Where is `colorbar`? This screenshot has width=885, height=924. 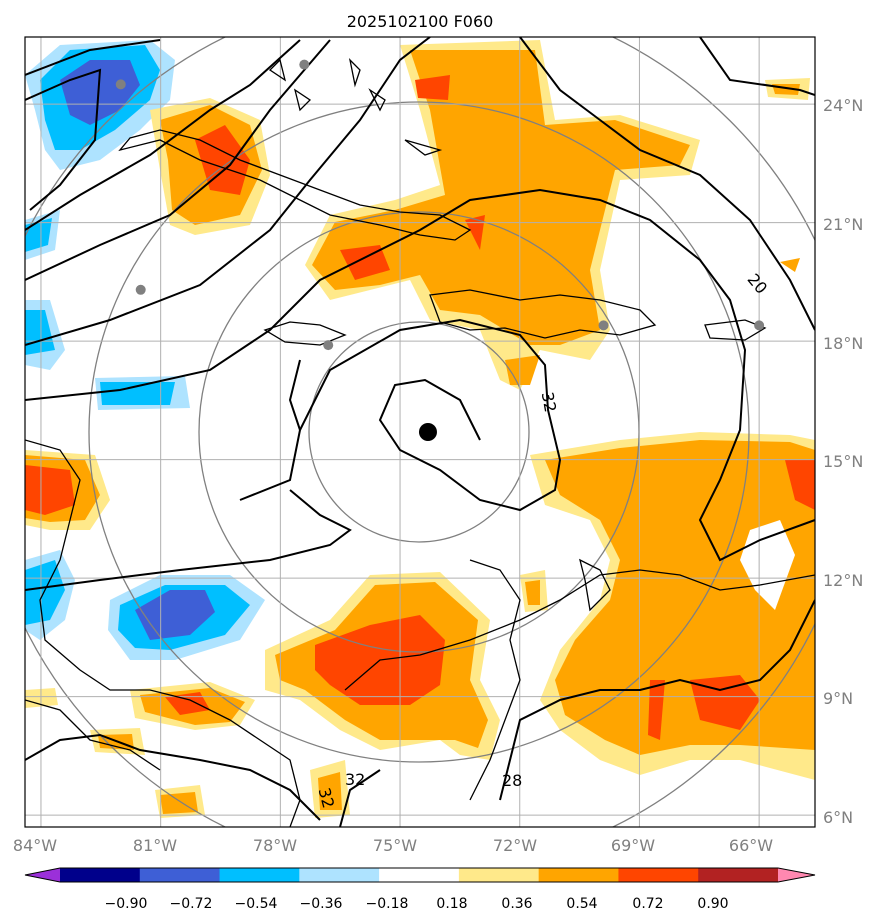
colorbar is located at coordinates (420, 875).